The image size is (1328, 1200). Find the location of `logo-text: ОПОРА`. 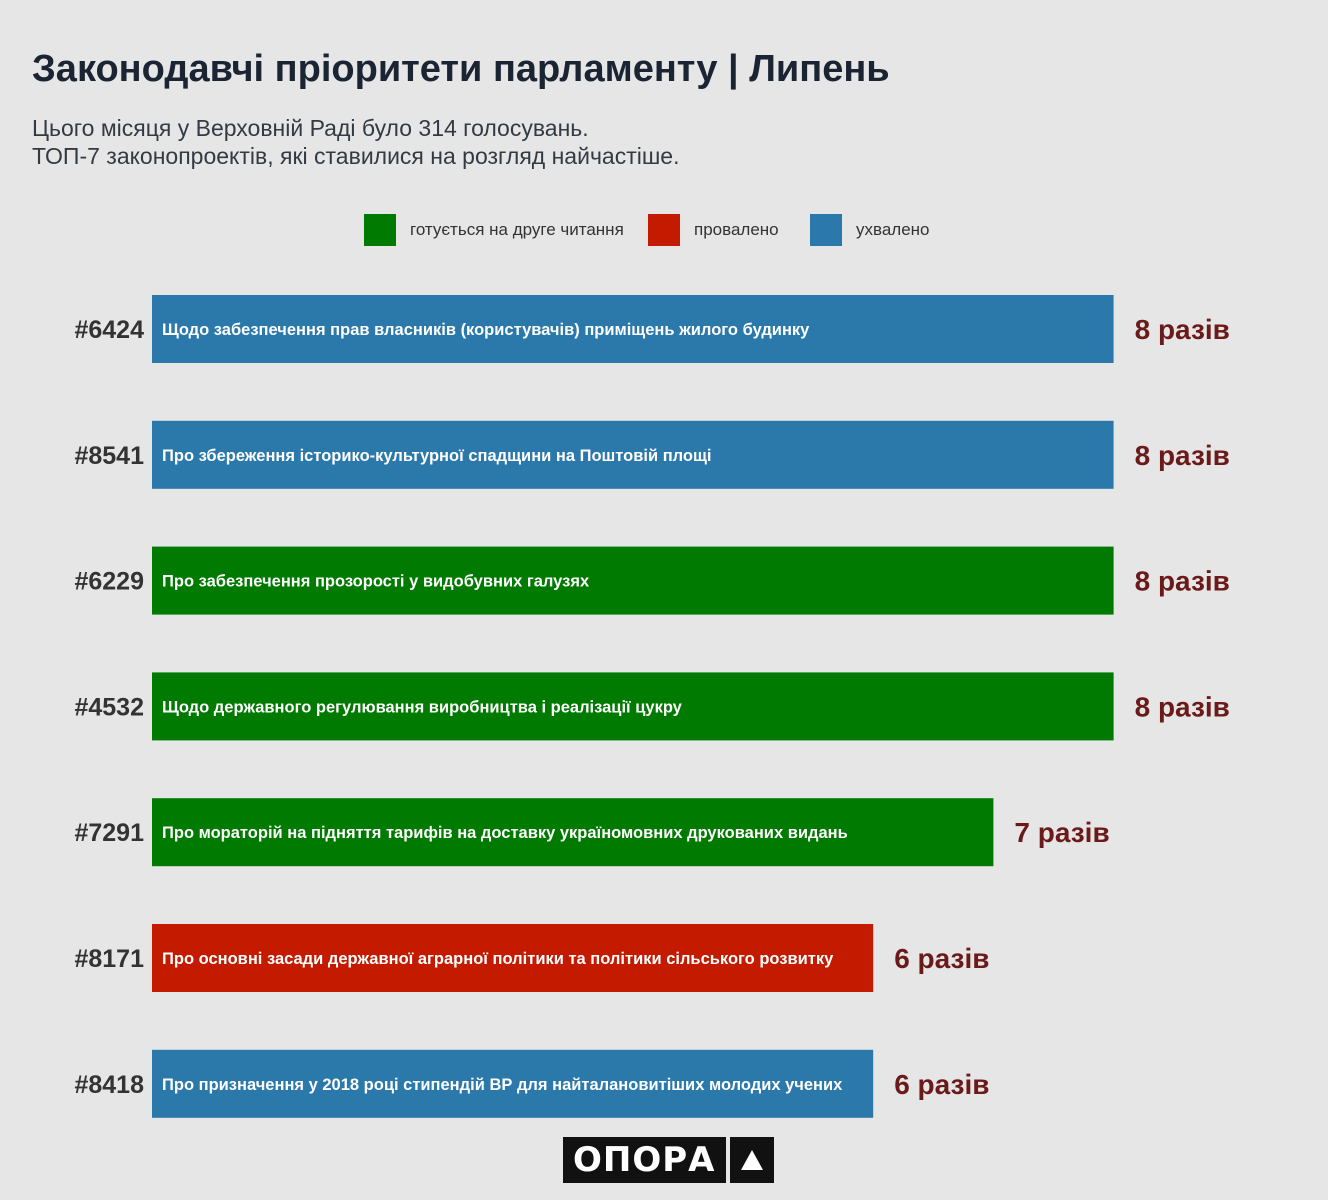

logo-text: ОПОРА is located at coordinates (644, 1160).